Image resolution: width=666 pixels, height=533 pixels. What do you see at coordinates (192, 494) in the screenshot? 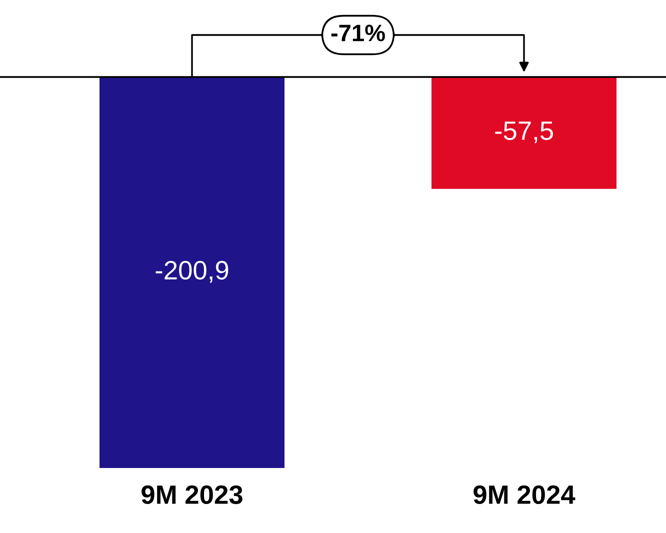
I see `x-tick-label: 9M 2023` at bounding box center [192, 494].